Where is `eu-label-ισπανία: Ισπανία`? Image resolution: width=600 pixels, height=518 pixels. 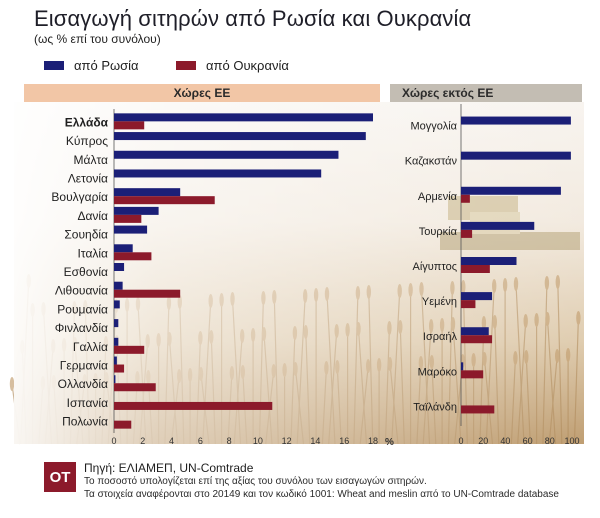 eu-label-ισπανία: Ισπανία is located at coordinates (87, 403).